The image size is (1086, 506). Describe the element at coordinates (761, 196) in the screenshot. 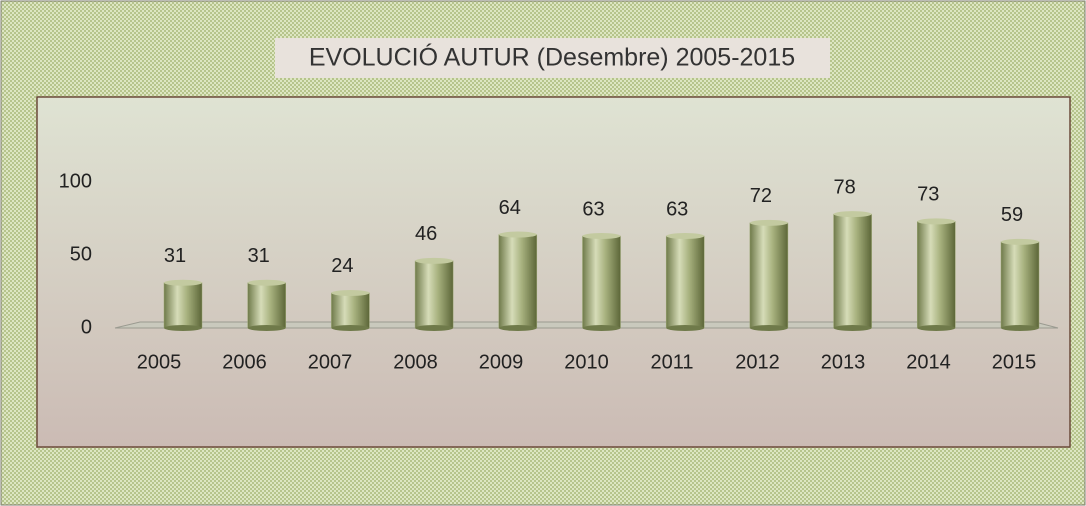

I see `value-label: 72` at that location.